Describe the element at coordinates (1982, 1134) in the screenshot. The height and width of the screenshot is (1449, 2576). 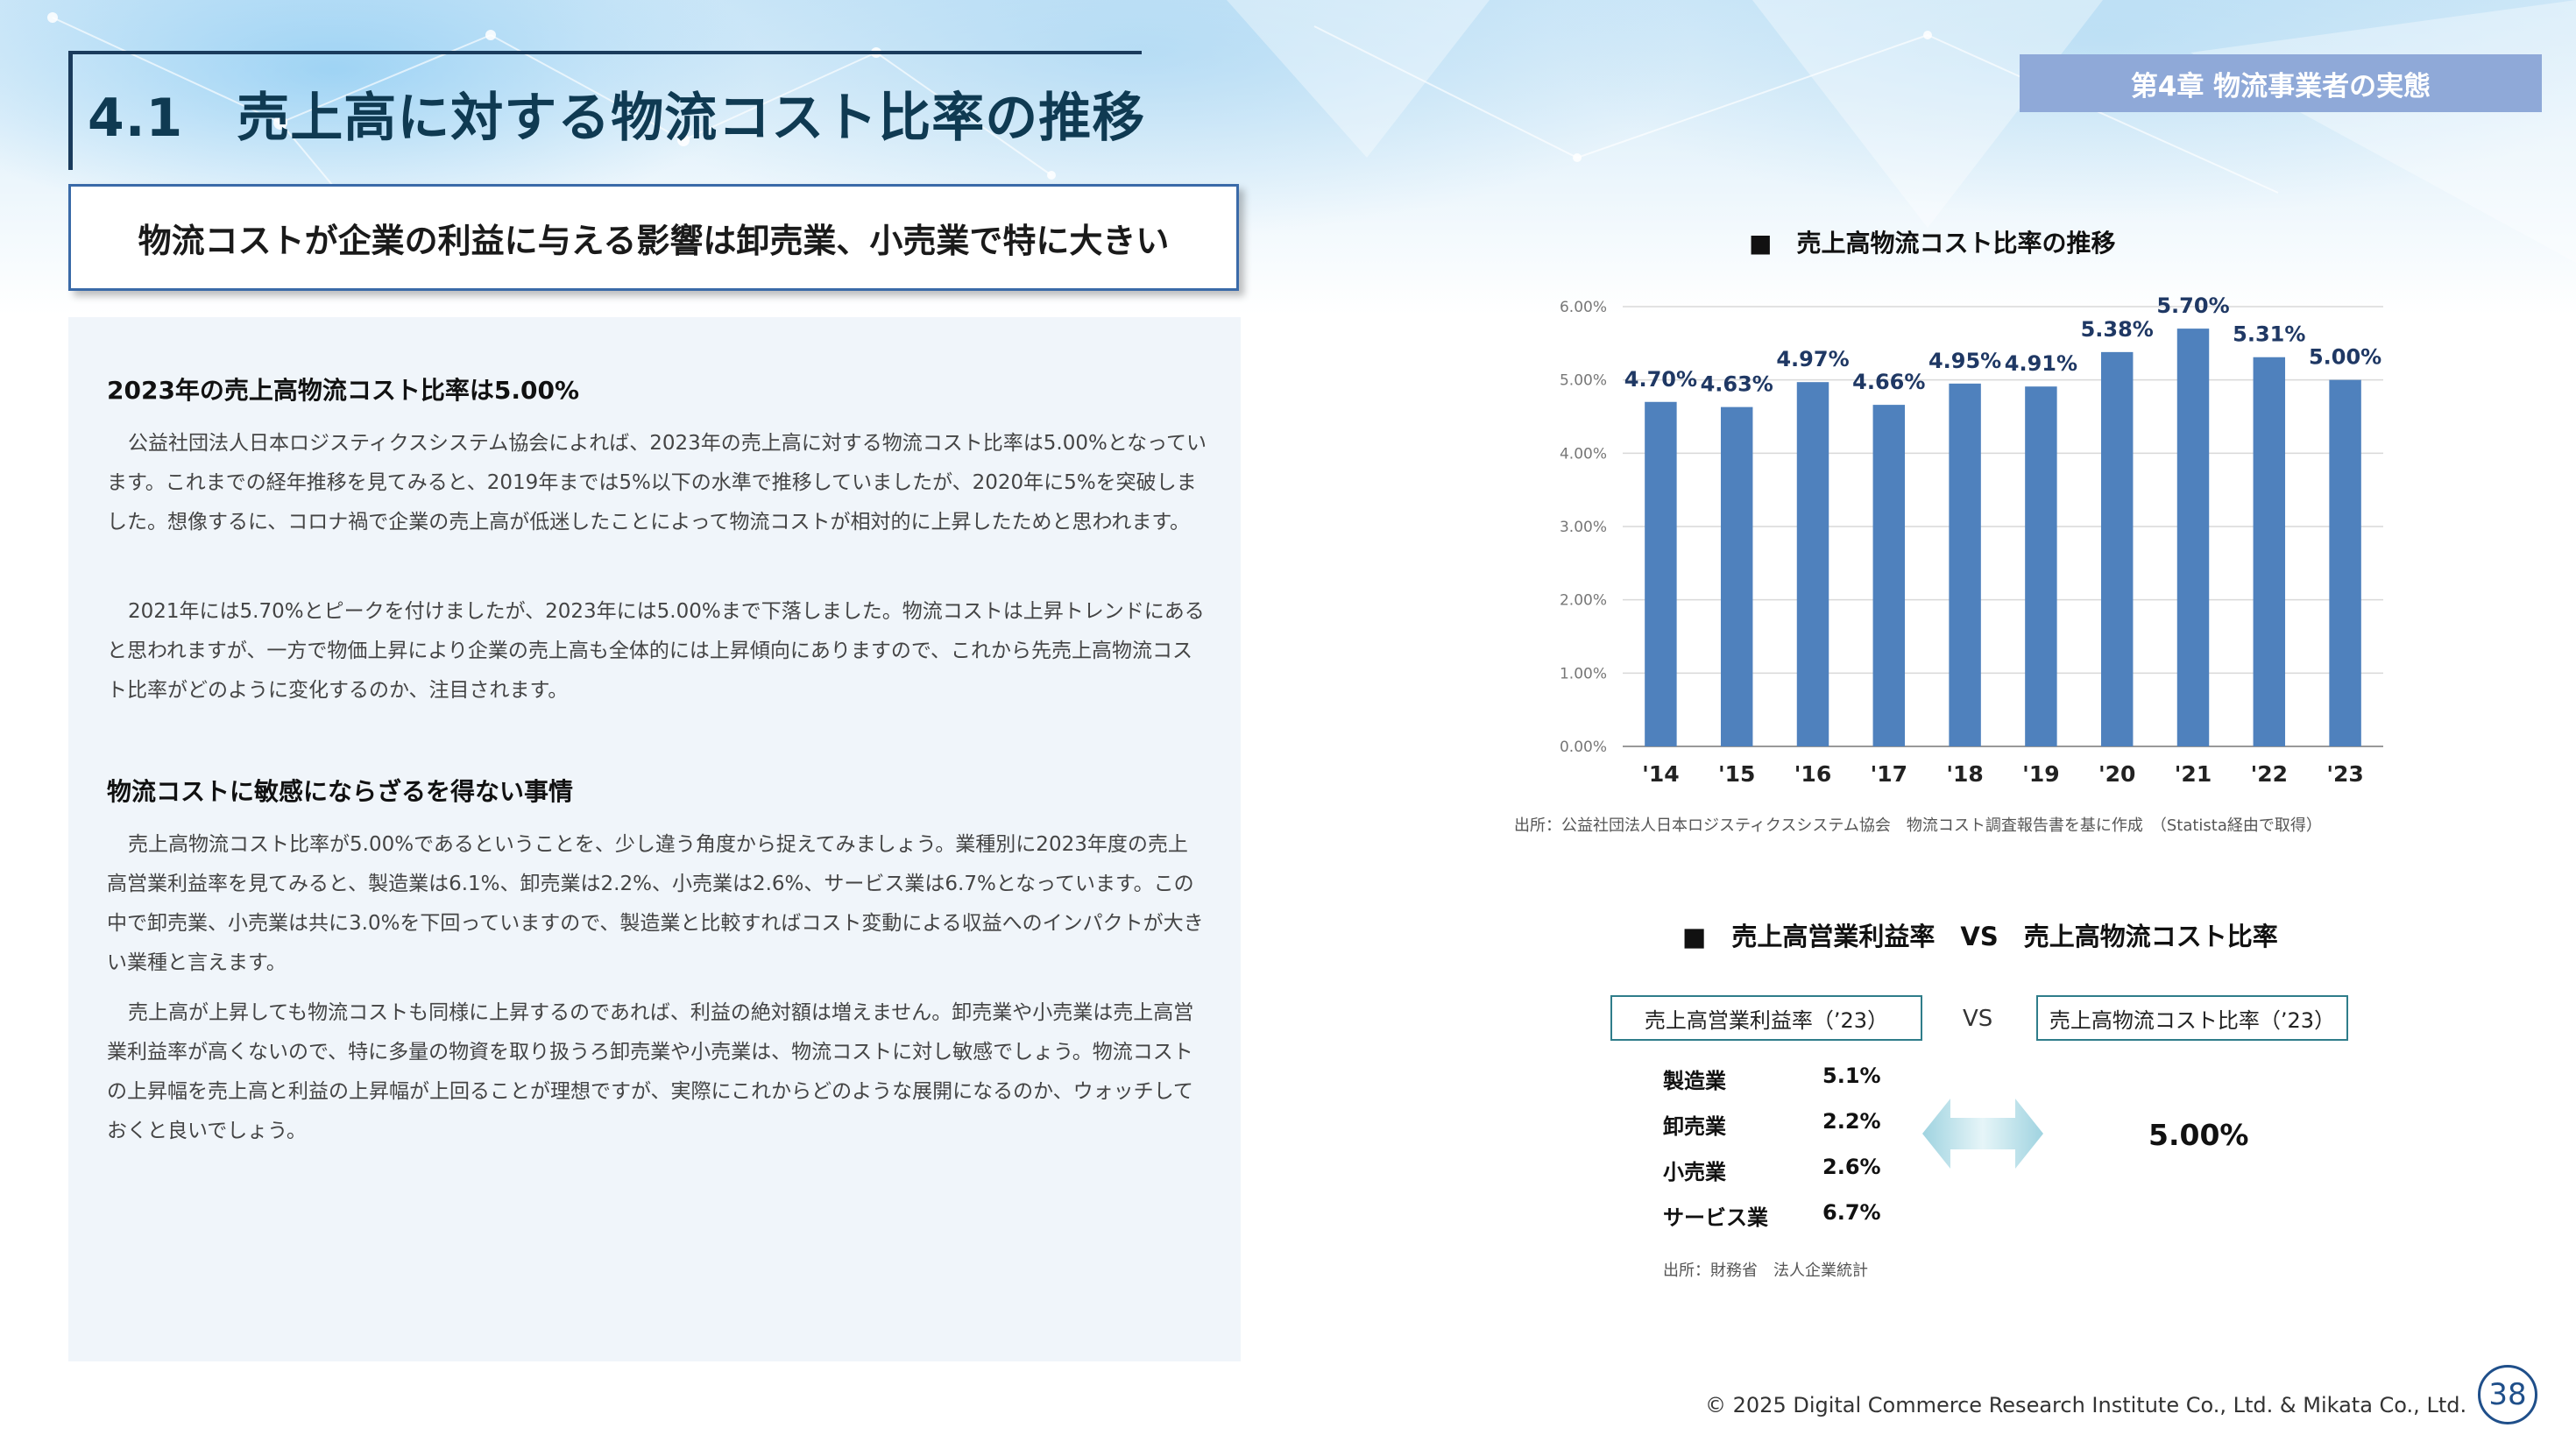
I see `double-arrow-icon` at that location.